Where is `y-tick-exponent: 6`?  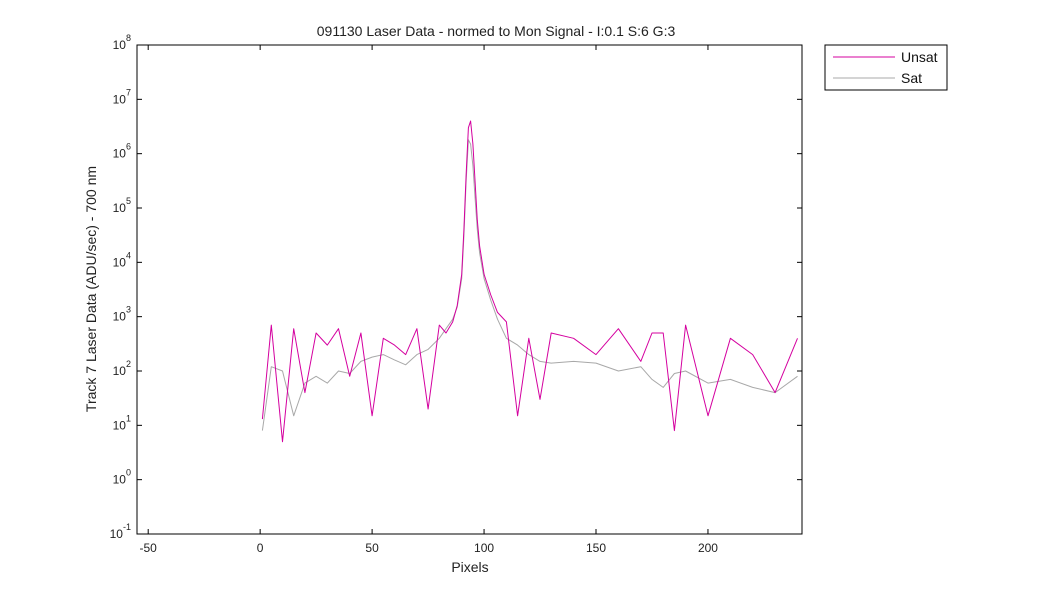 y-tick-exponent: 6 is located at coordinates (128, 147).